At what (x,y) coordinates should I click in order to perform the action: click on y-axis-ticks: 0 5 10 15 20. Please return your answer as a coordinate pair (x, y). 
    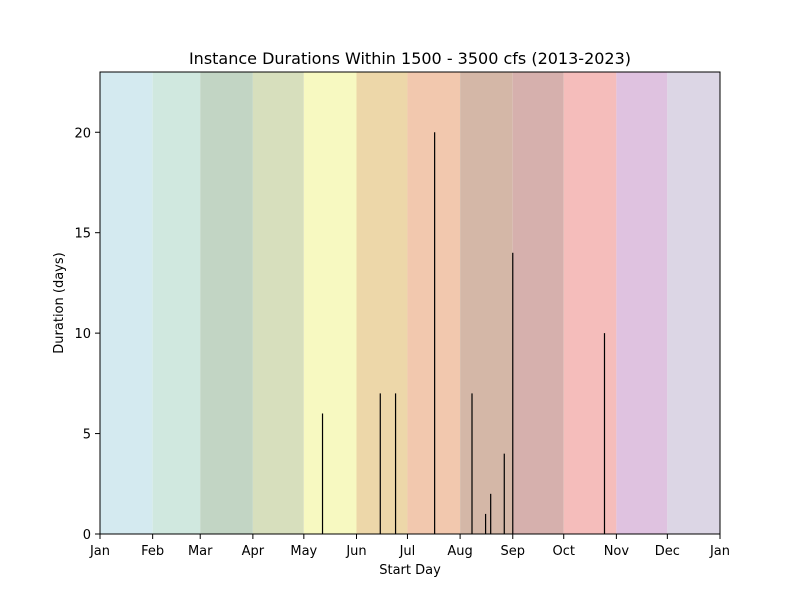
    Looking at the image, I should click on (87, 334).